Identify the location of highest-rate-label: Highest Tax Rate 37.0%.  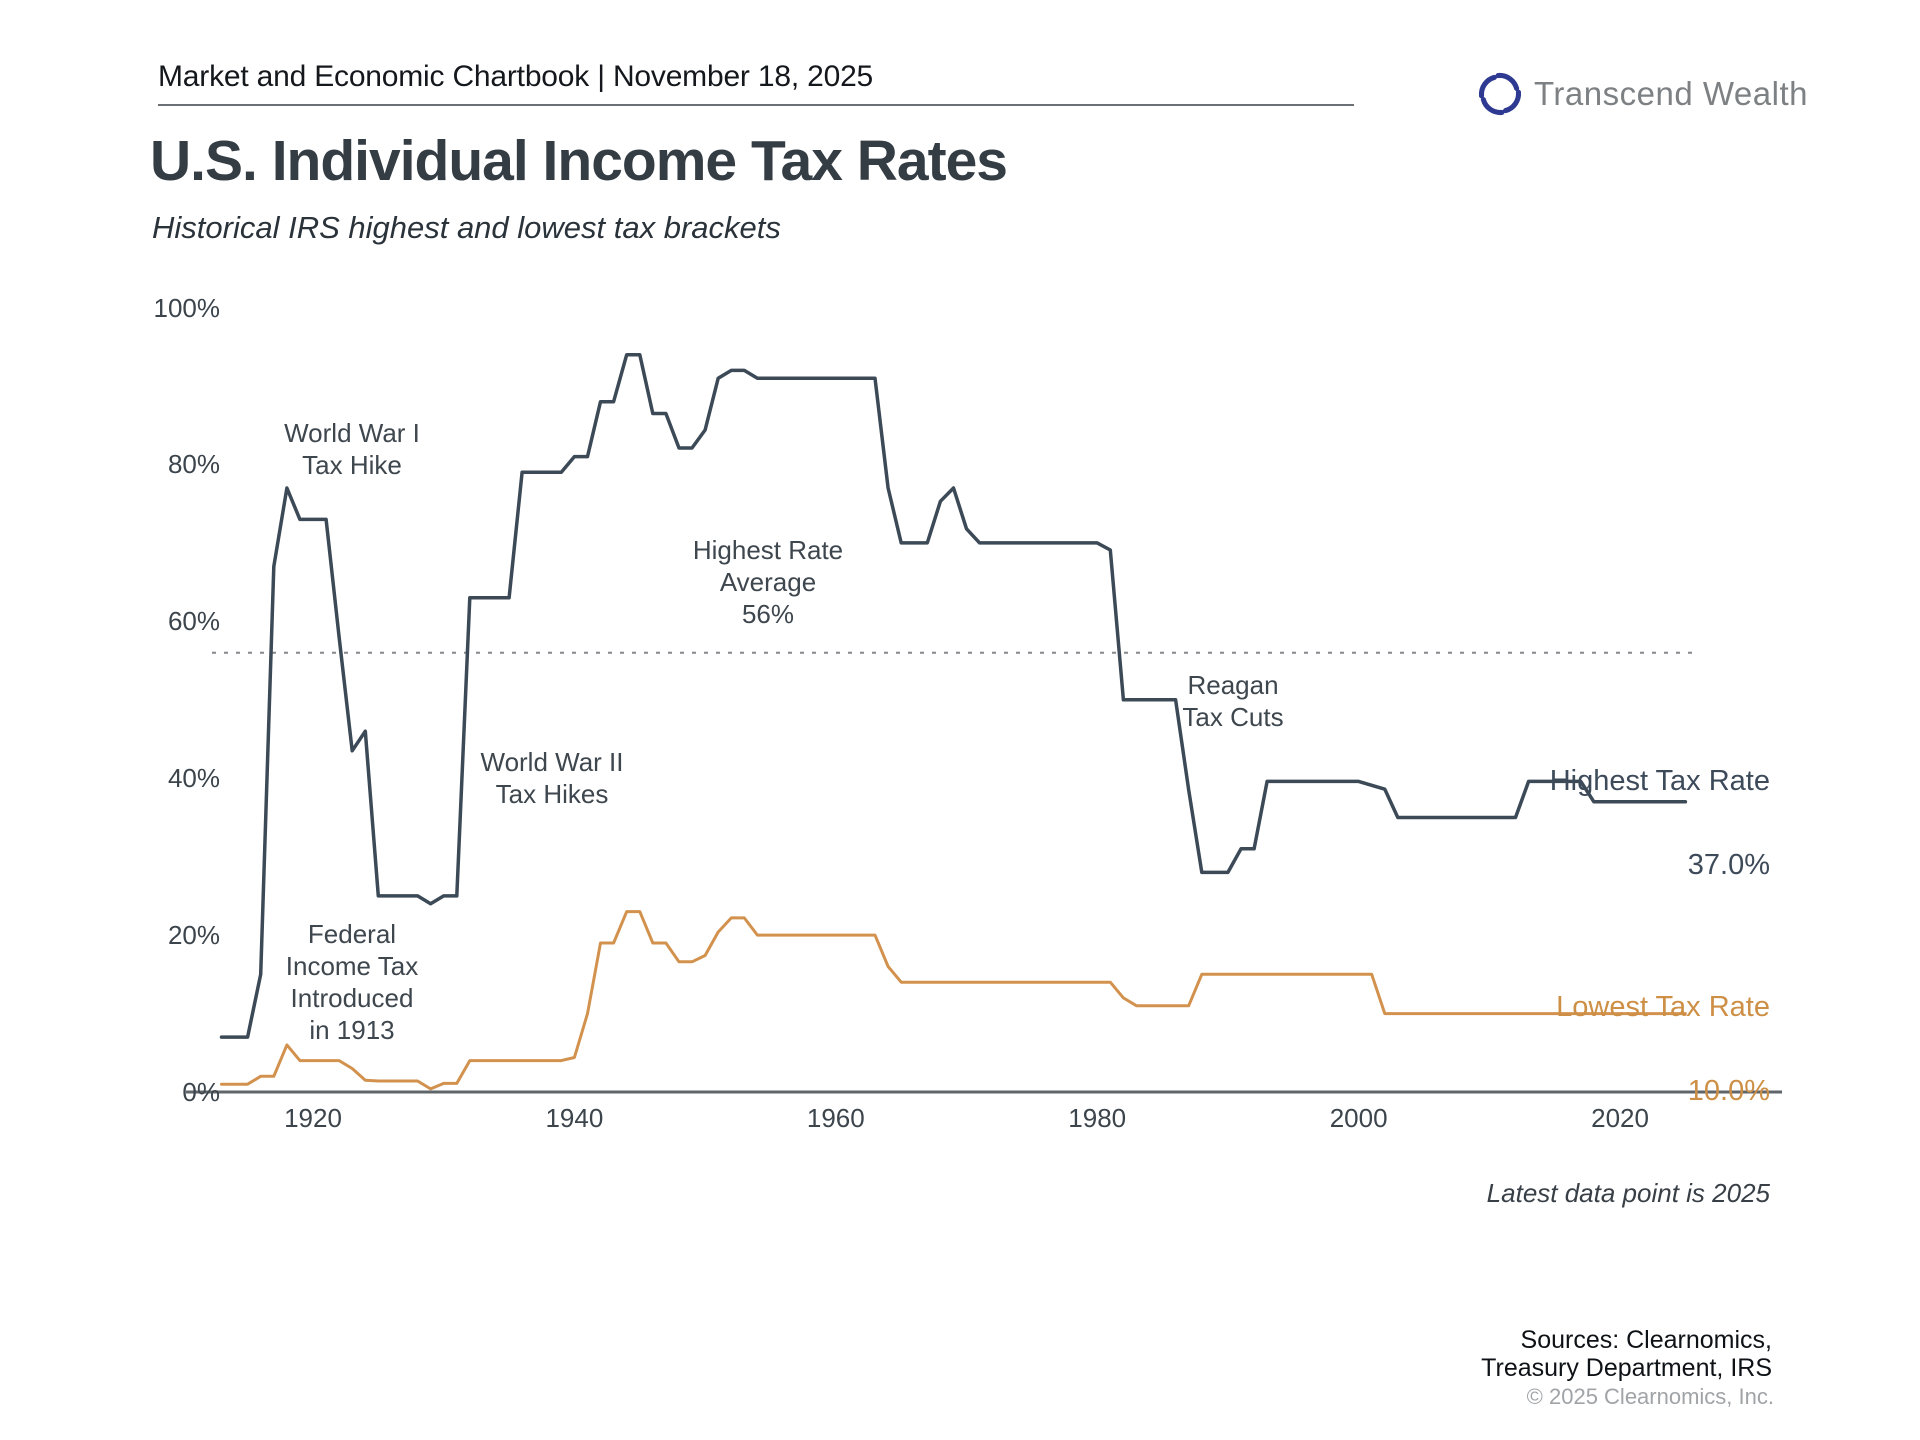
(1660, 823).